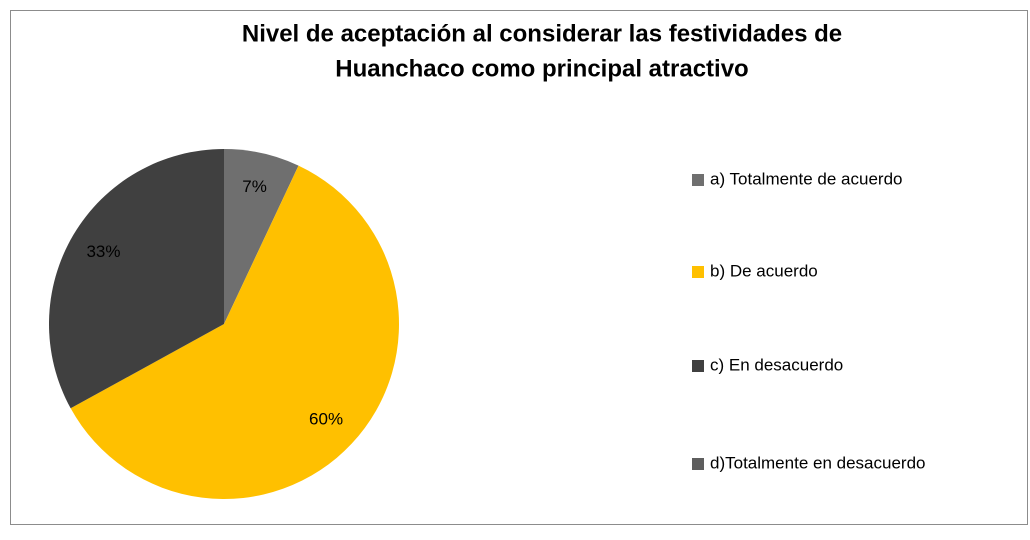 This screenshot has height=540, width=1030. What do you see at coordinates (806, 178) in the screenshot?
I see `legend-label: a) Totalmente de acuerdo` at bounding box center [806, 178].